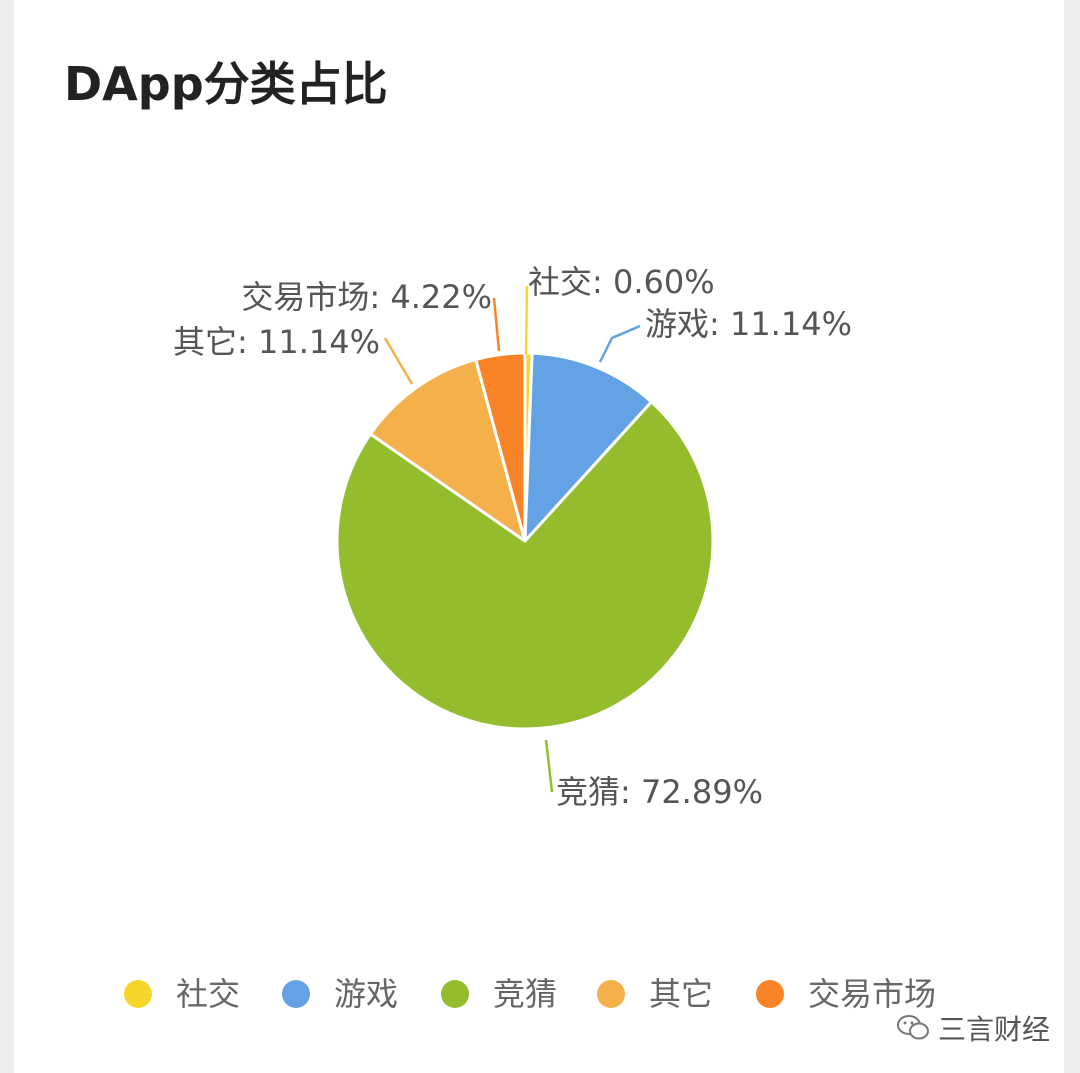 The width and height of the screenshot is (1080, 1073). I want to click on legend-label-1: 游戏, so click(366, 994).